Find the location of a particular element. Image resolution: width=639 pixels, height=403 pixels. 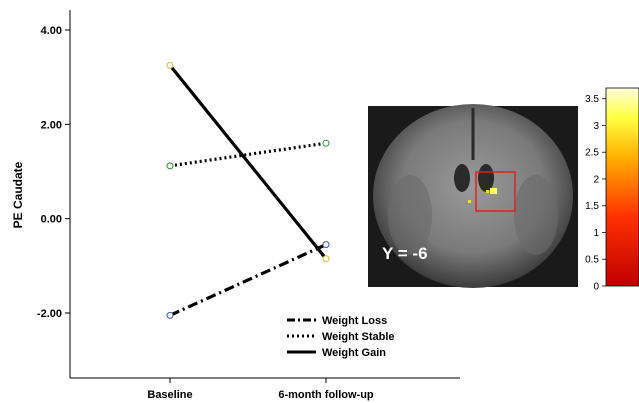

y-tick-label: -2.00 is located at coordinates (49, 314).